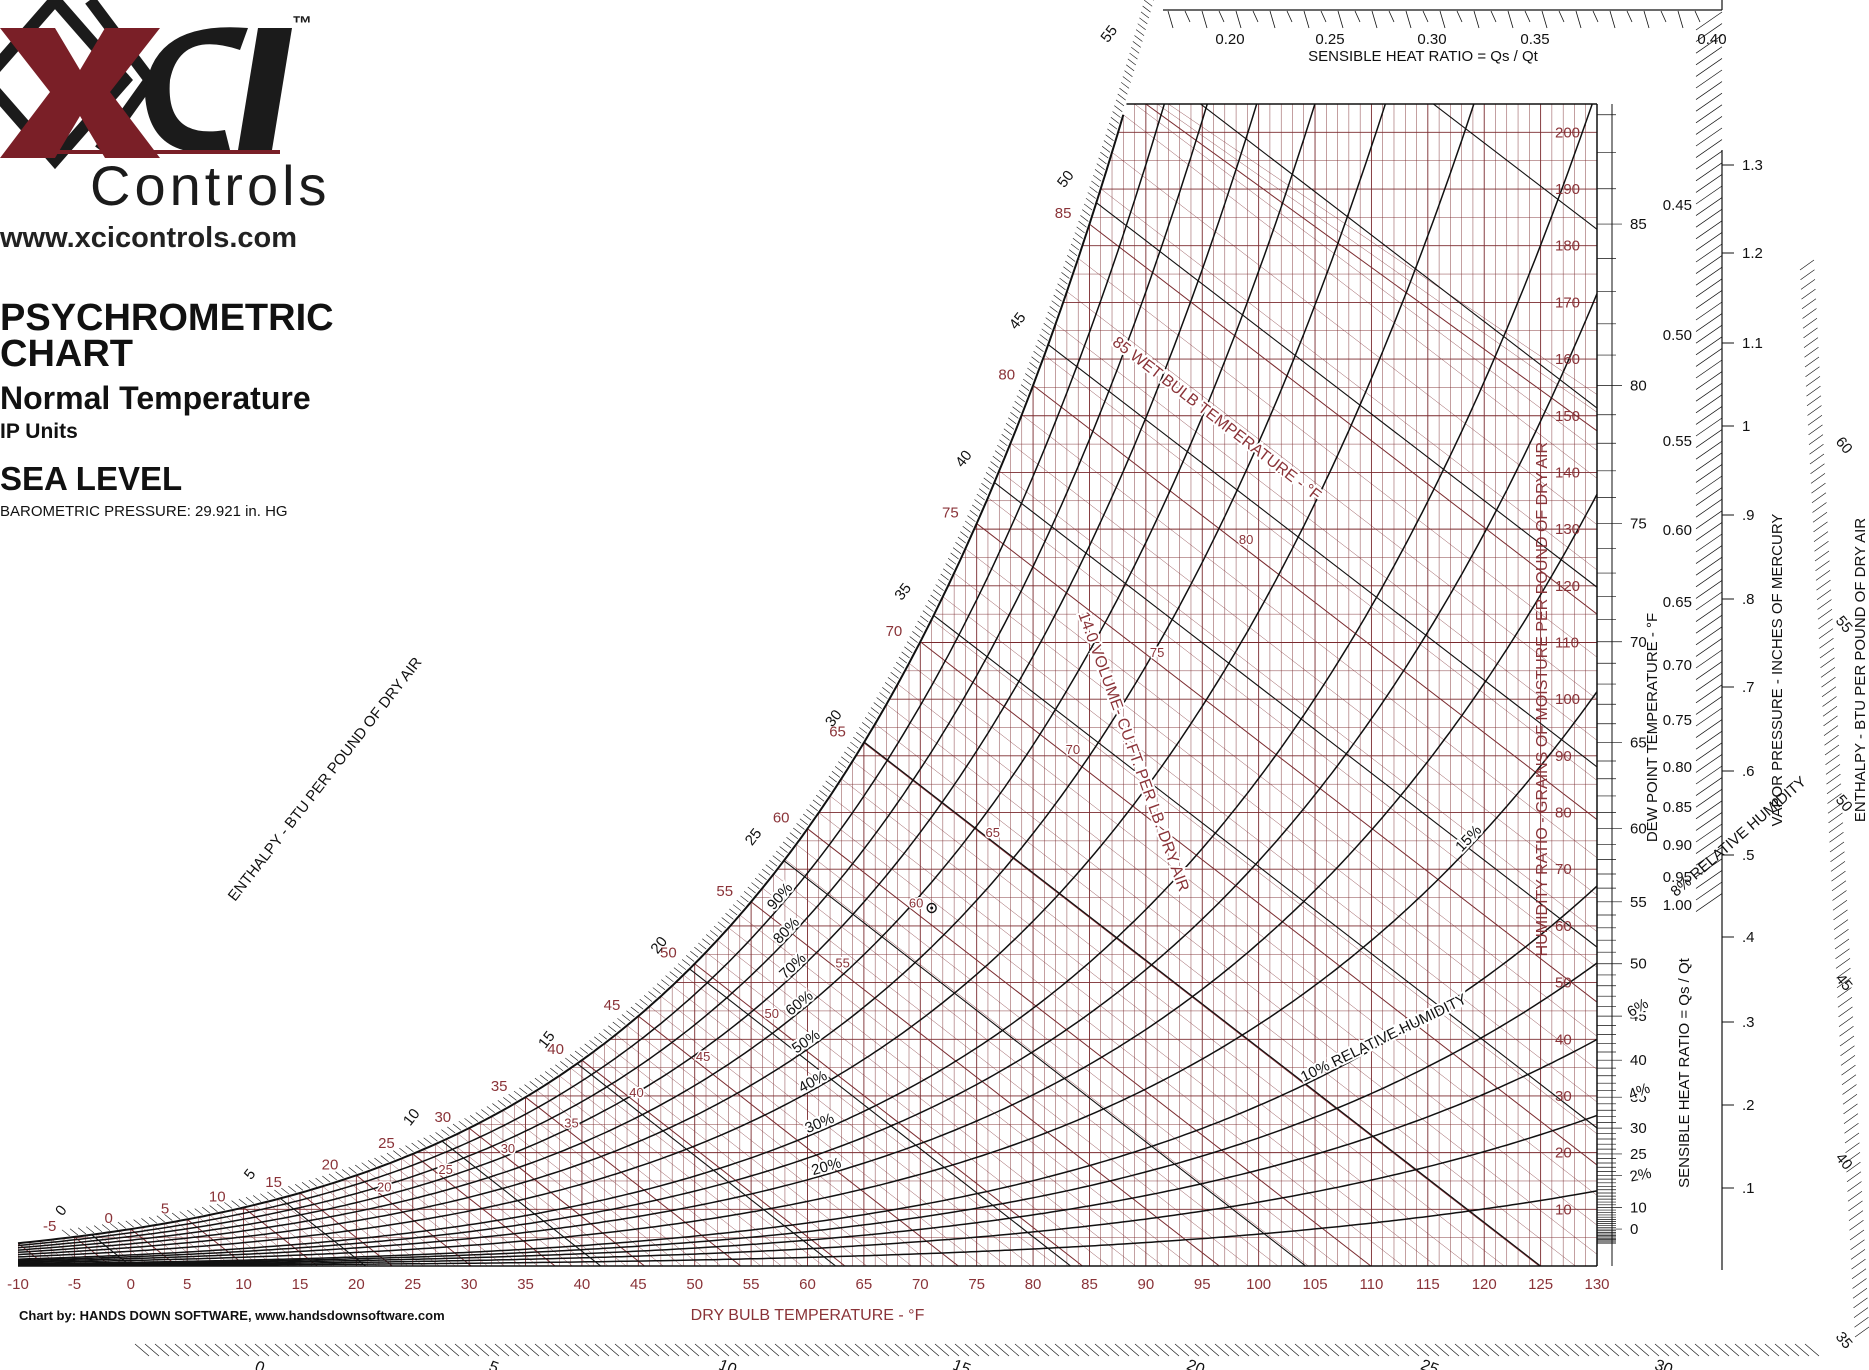 The image size is (1869, 1370). What do you see at coordinates (1195, 1363) in the screenshot?
I see `bottom-enthalpy-label: 20` at bounding box center [1195, 1363].